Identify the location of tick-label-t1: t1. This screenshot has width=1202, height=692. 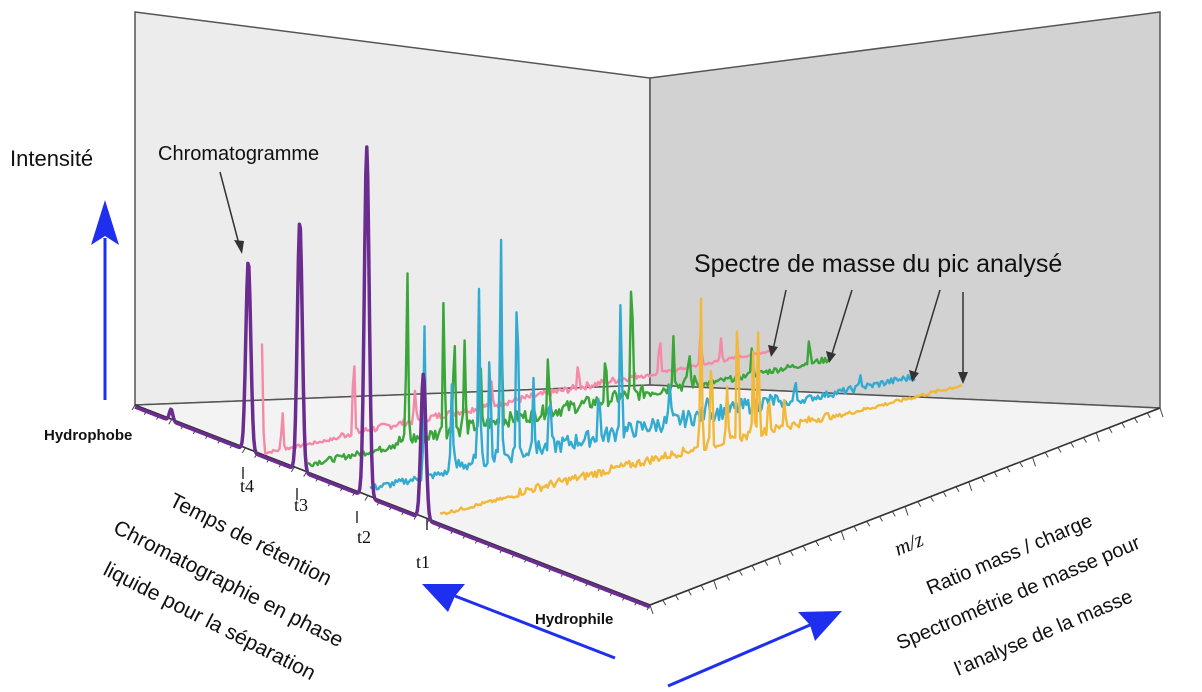
(423, 562).